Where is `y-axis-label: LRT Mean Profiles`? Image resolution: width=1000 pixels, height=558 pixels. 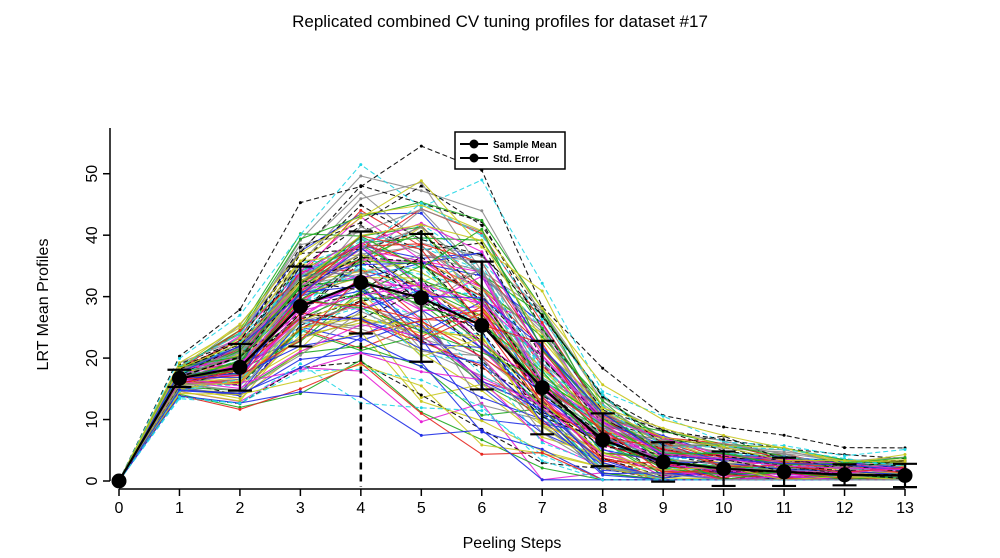 y-axis-label: LRT Mean Profiles is located at coordinates (43, 305).